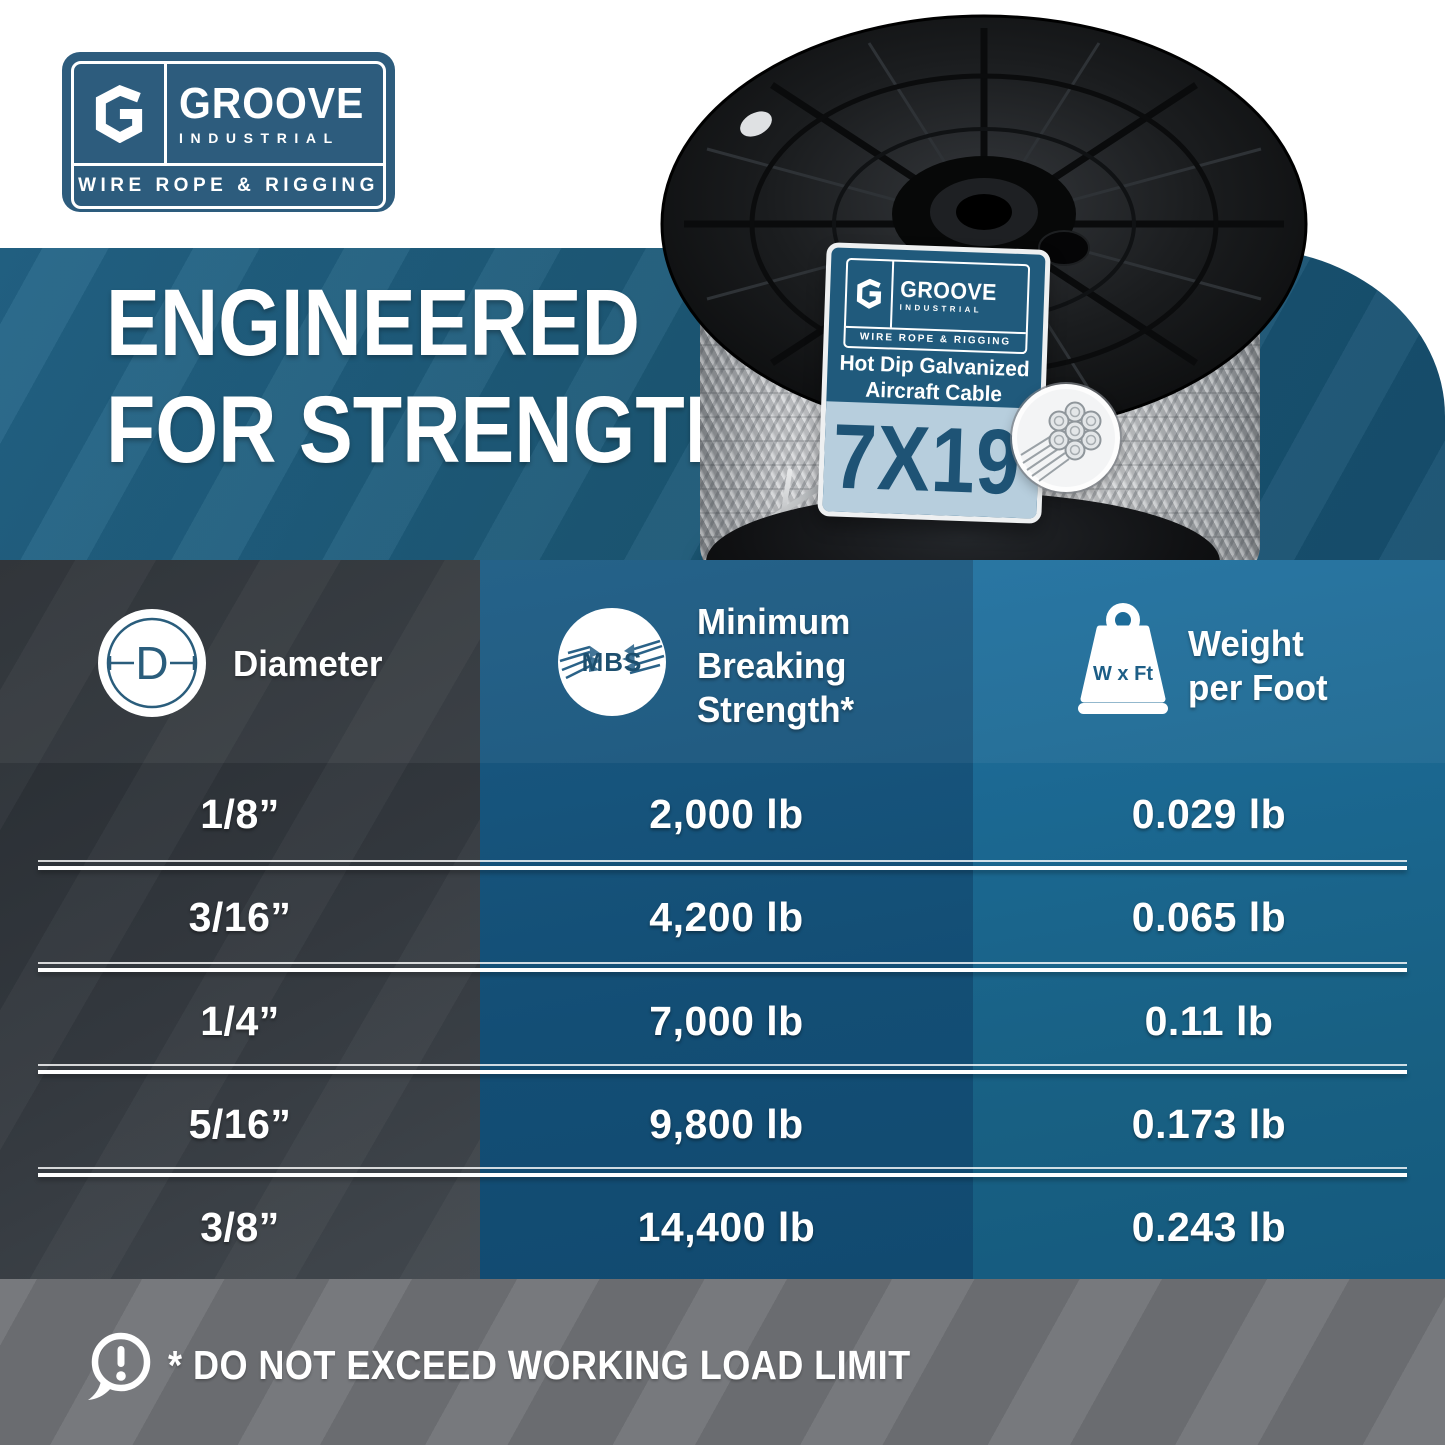 This screenshot has width=1445, height=1445. I want to click on header-weight: Weight per Foot, so click(1258, 665).